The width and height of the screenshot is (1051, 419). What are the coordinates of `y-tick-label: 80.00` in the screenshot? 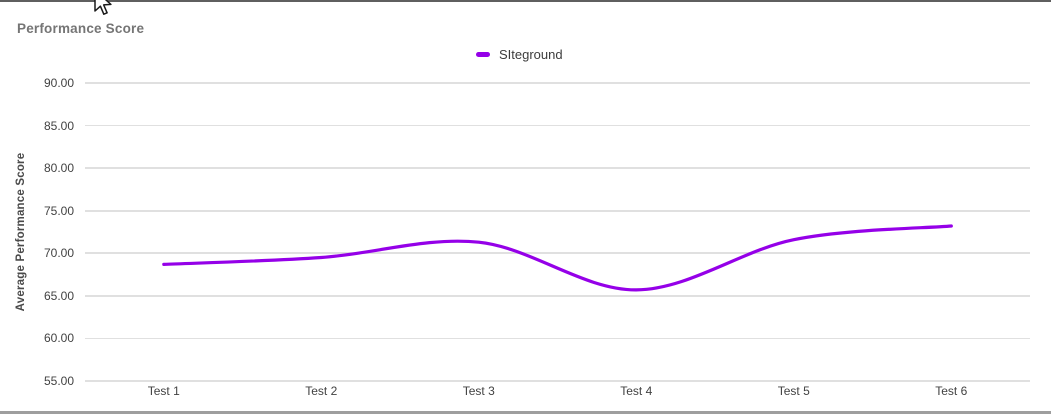 It's located at (58, 168).